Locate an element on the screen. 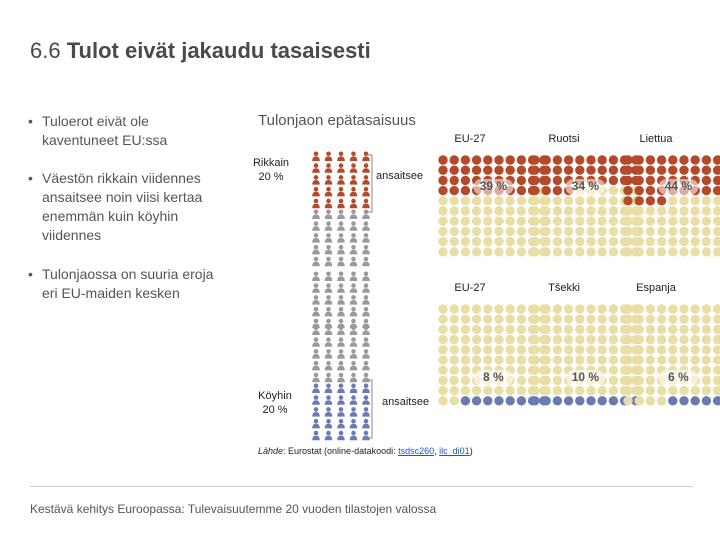 This screenshot has width=720, height=540. infographic-subtitle: Tulonjaon epätasaisuus is located at coordinates (337, 120).